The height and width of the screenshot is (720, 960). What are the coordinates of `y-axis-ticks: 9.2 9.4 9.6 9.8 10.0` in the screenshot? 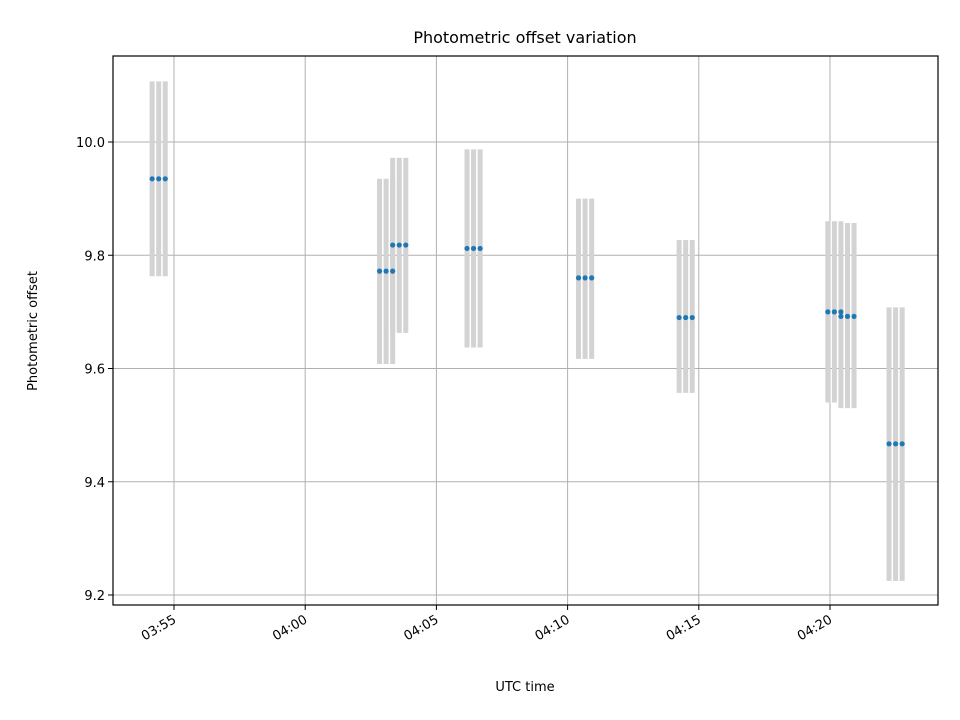 It's located at (94, 370).